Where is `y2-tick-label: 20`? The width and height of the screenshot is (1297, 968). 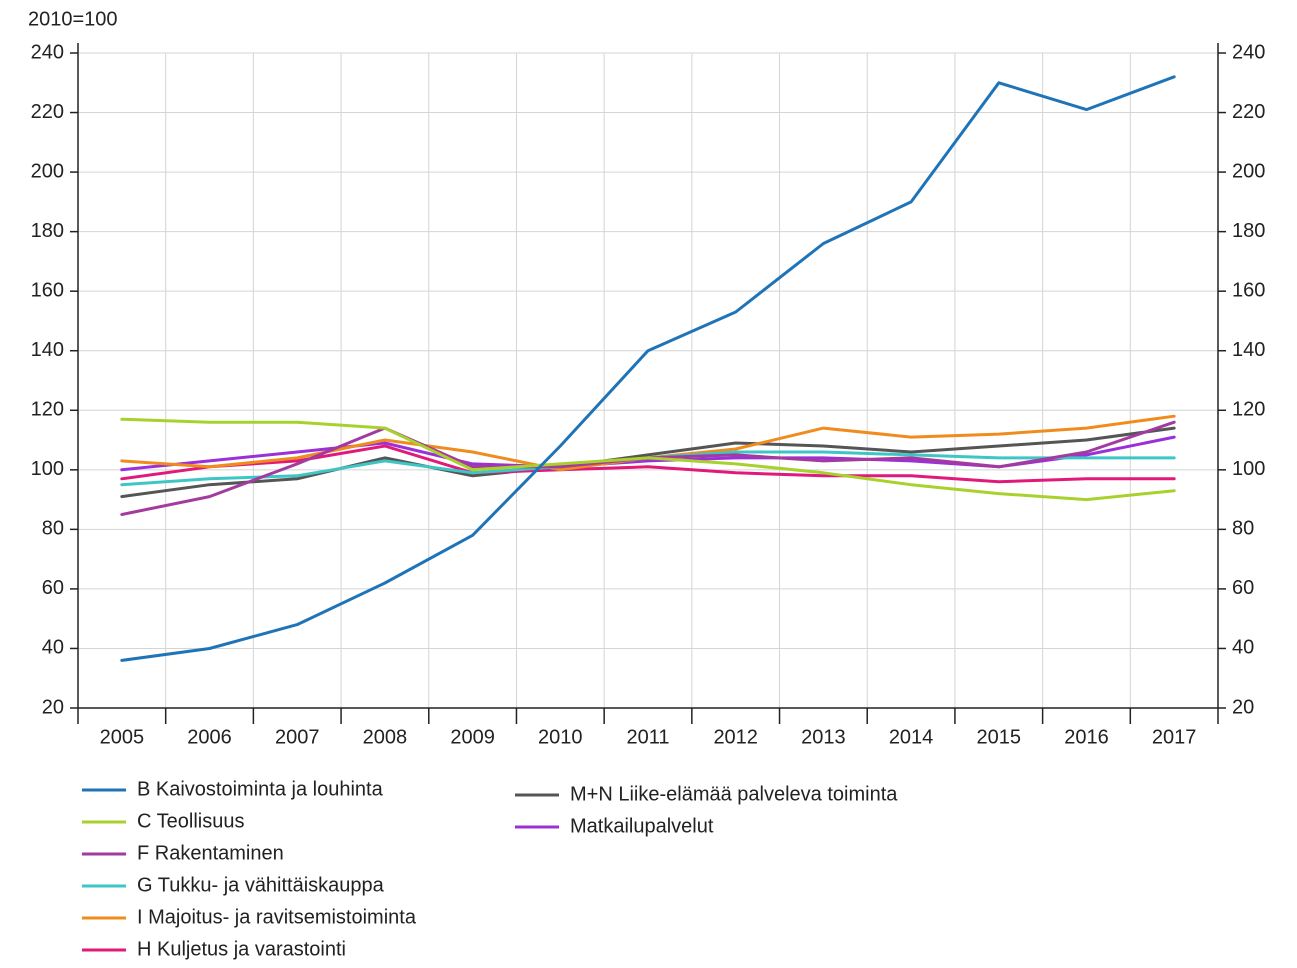
y2-tick-label: 20 is located at coordinates (1243, 707).